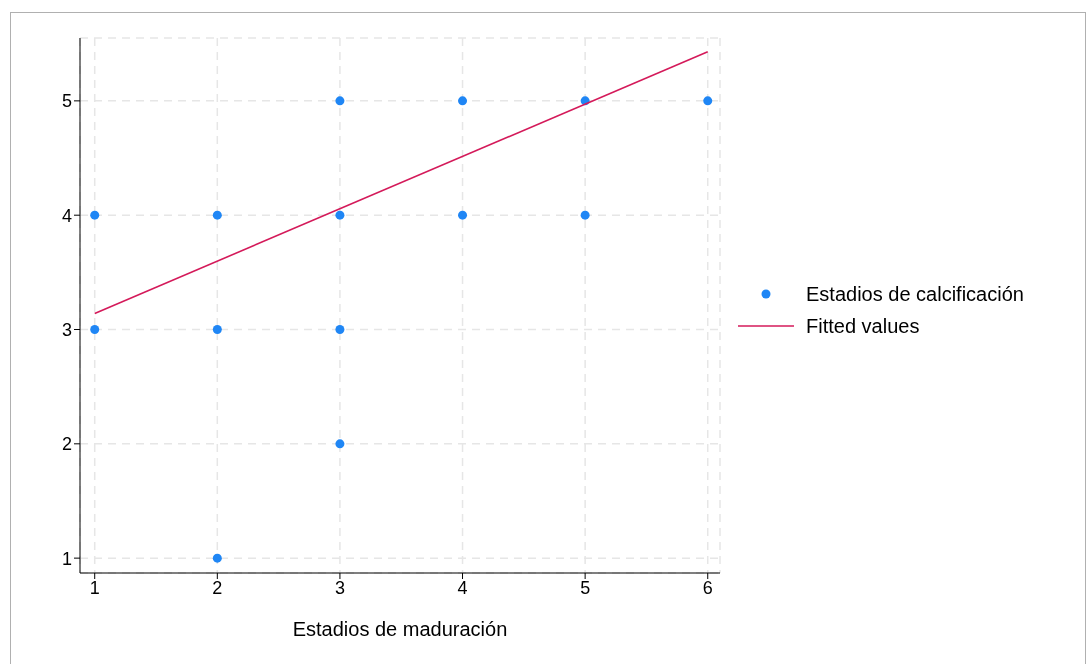 This screenshot has height=664, width=1088. I want to click on x-tick-label: 4, so click(462, 587).